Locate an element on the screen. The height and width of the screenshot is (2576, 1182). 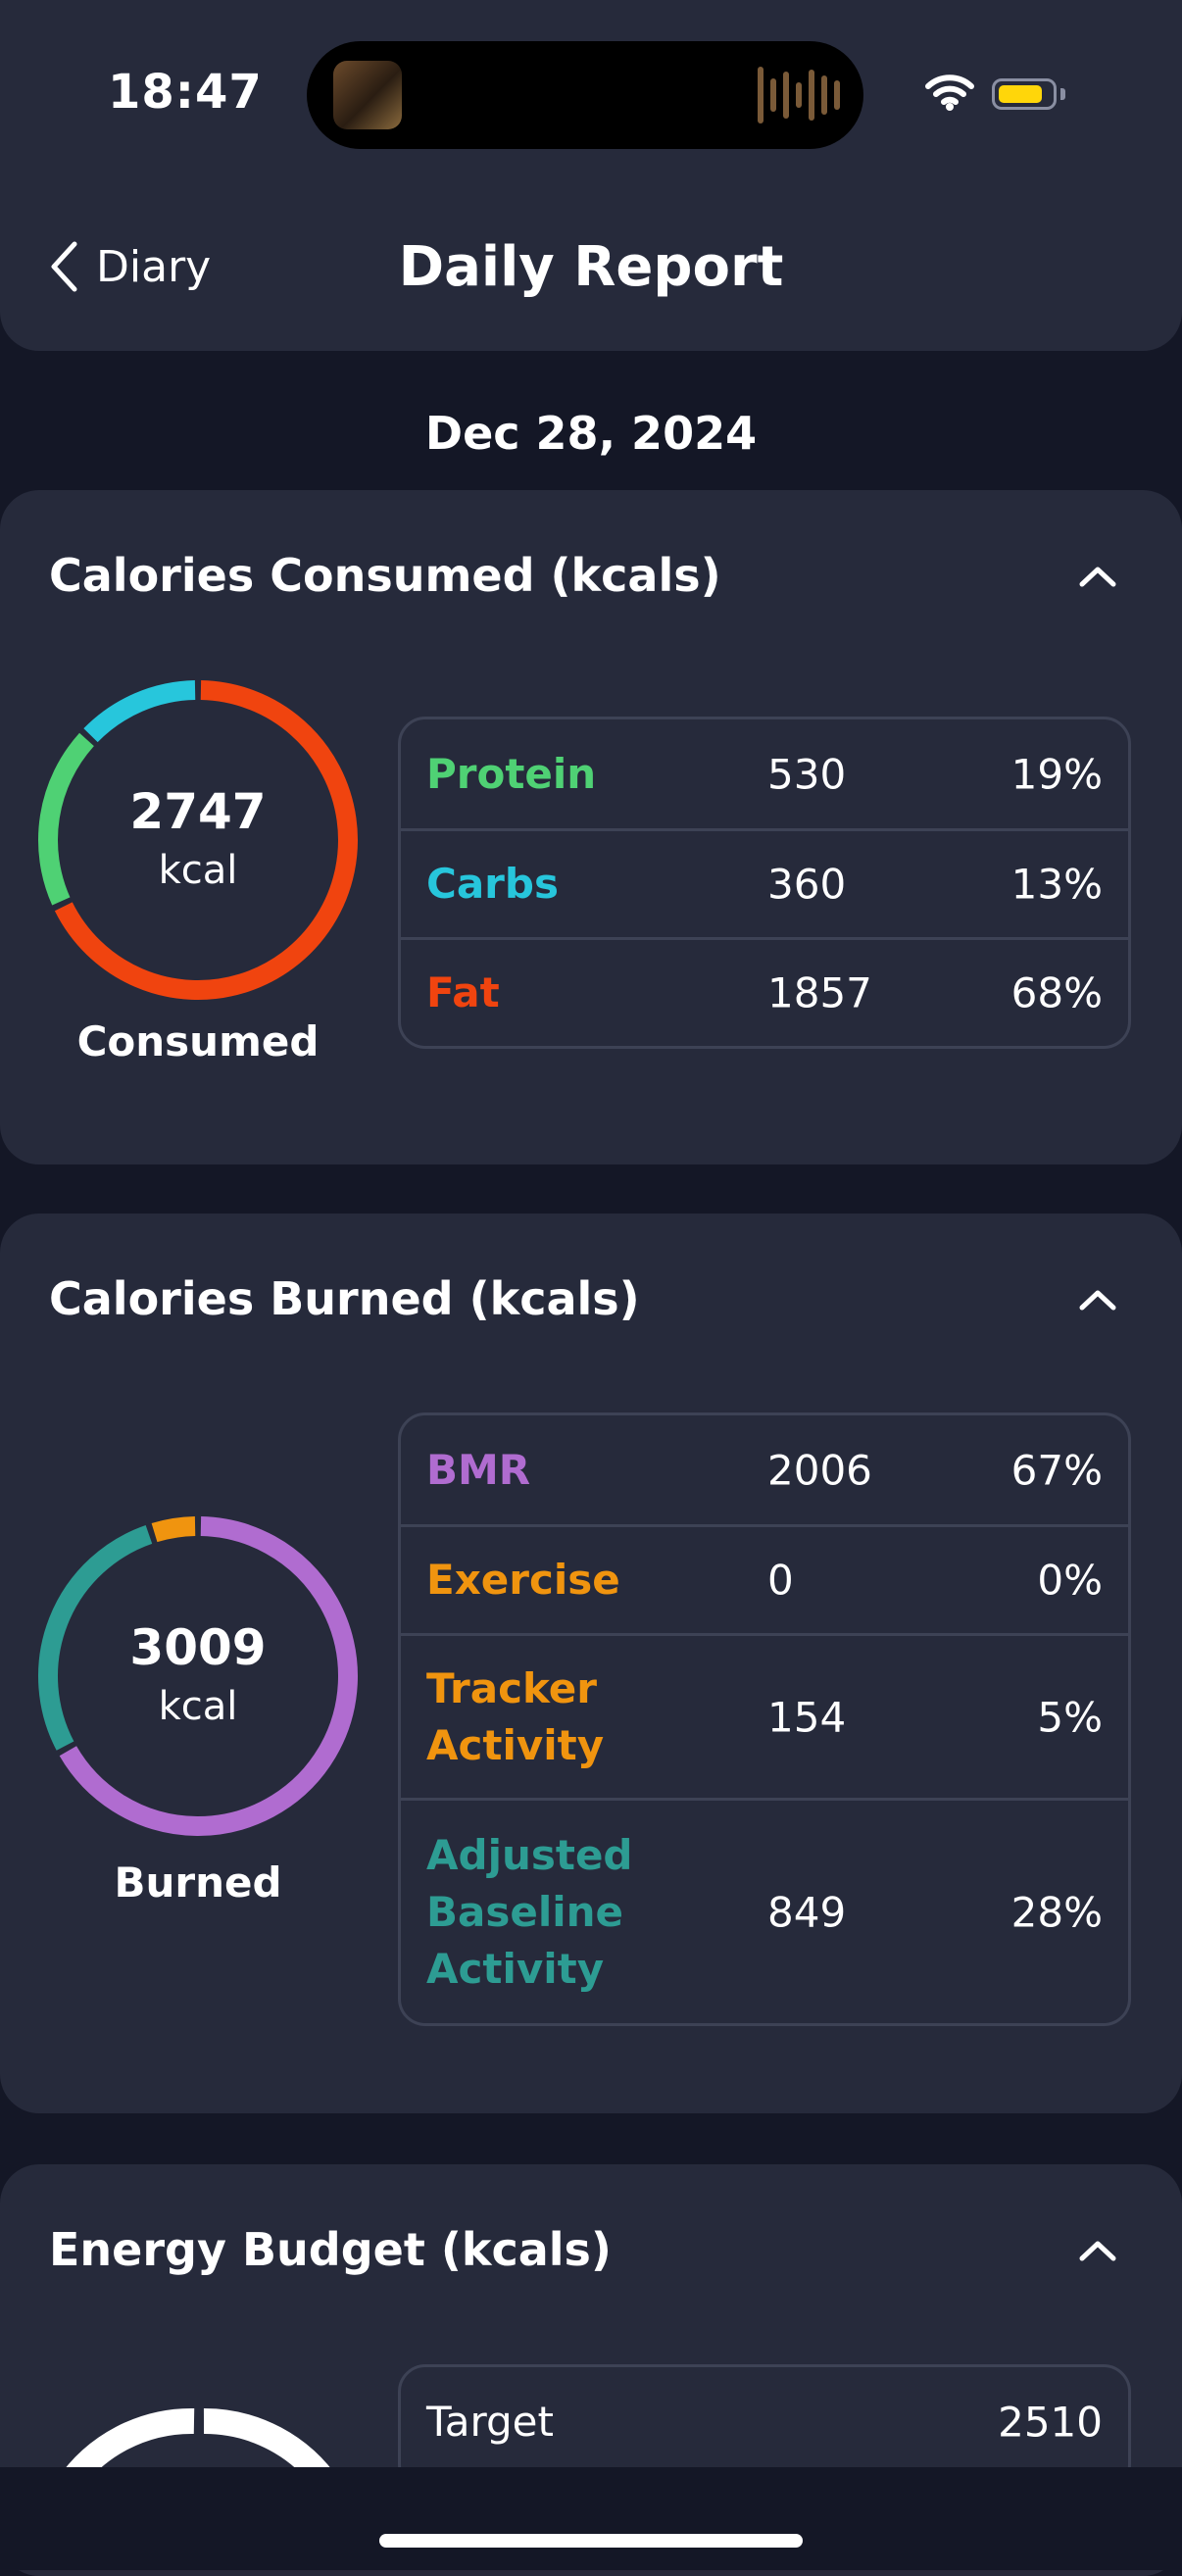
status-bar: 18:47 is located at coordinates (591, 93).